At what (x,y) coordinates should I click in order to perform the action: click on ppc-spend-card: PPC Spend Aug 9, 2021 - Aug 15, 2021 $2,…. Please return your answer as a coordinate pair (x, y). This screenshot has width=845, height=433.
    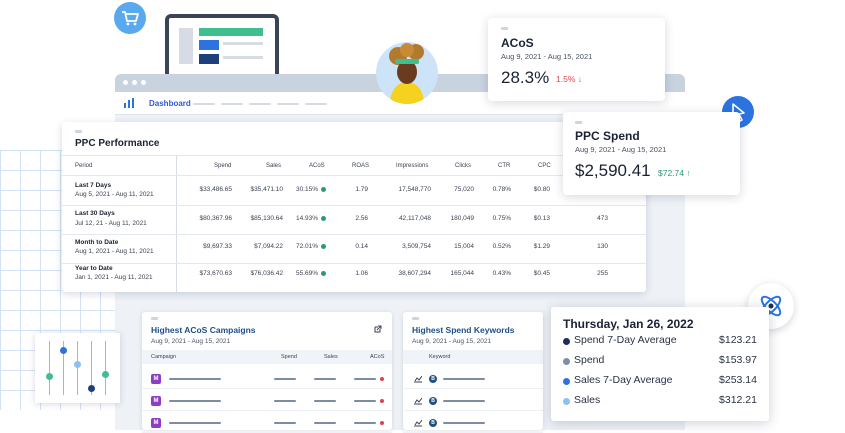
    Looking at the image, I should click on (651, 153).